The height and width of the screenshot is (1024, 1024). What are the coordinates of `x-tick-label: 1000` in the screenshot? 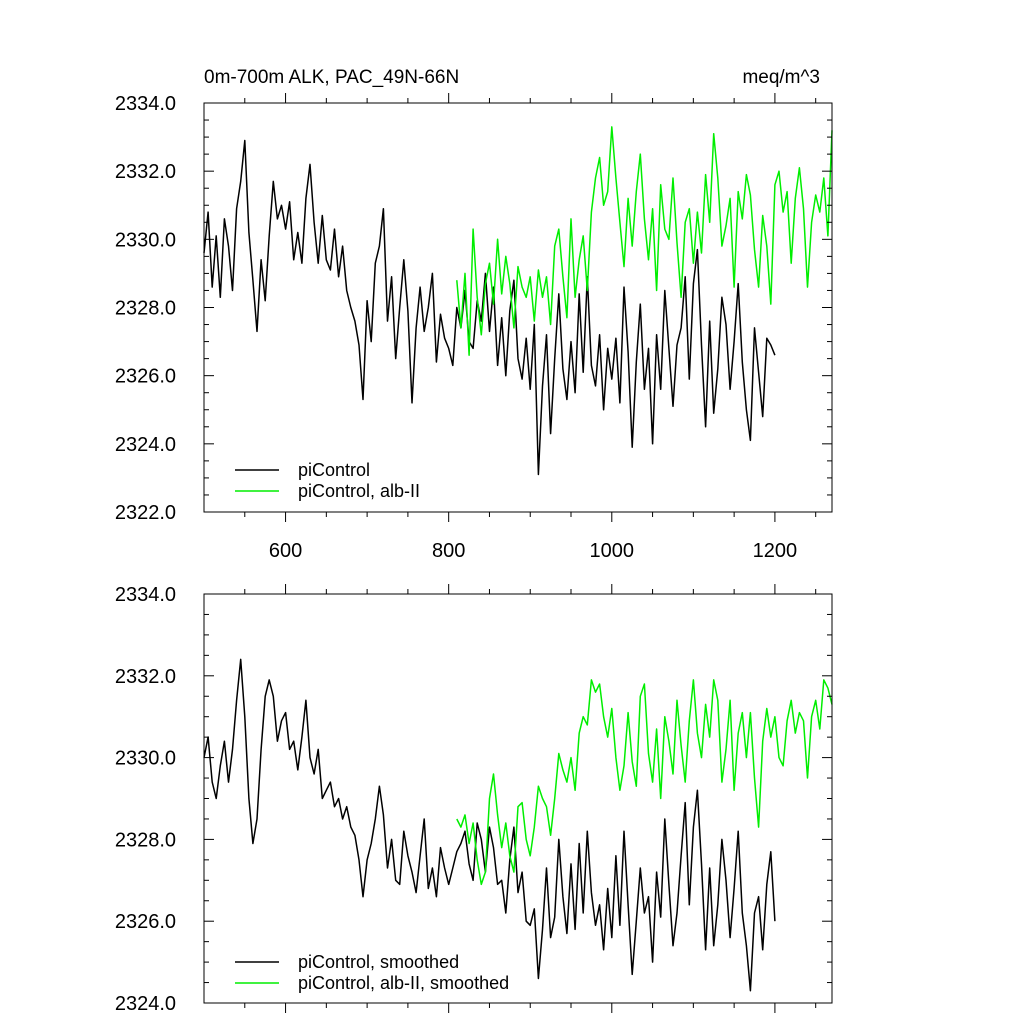 It's located at (612, 551).